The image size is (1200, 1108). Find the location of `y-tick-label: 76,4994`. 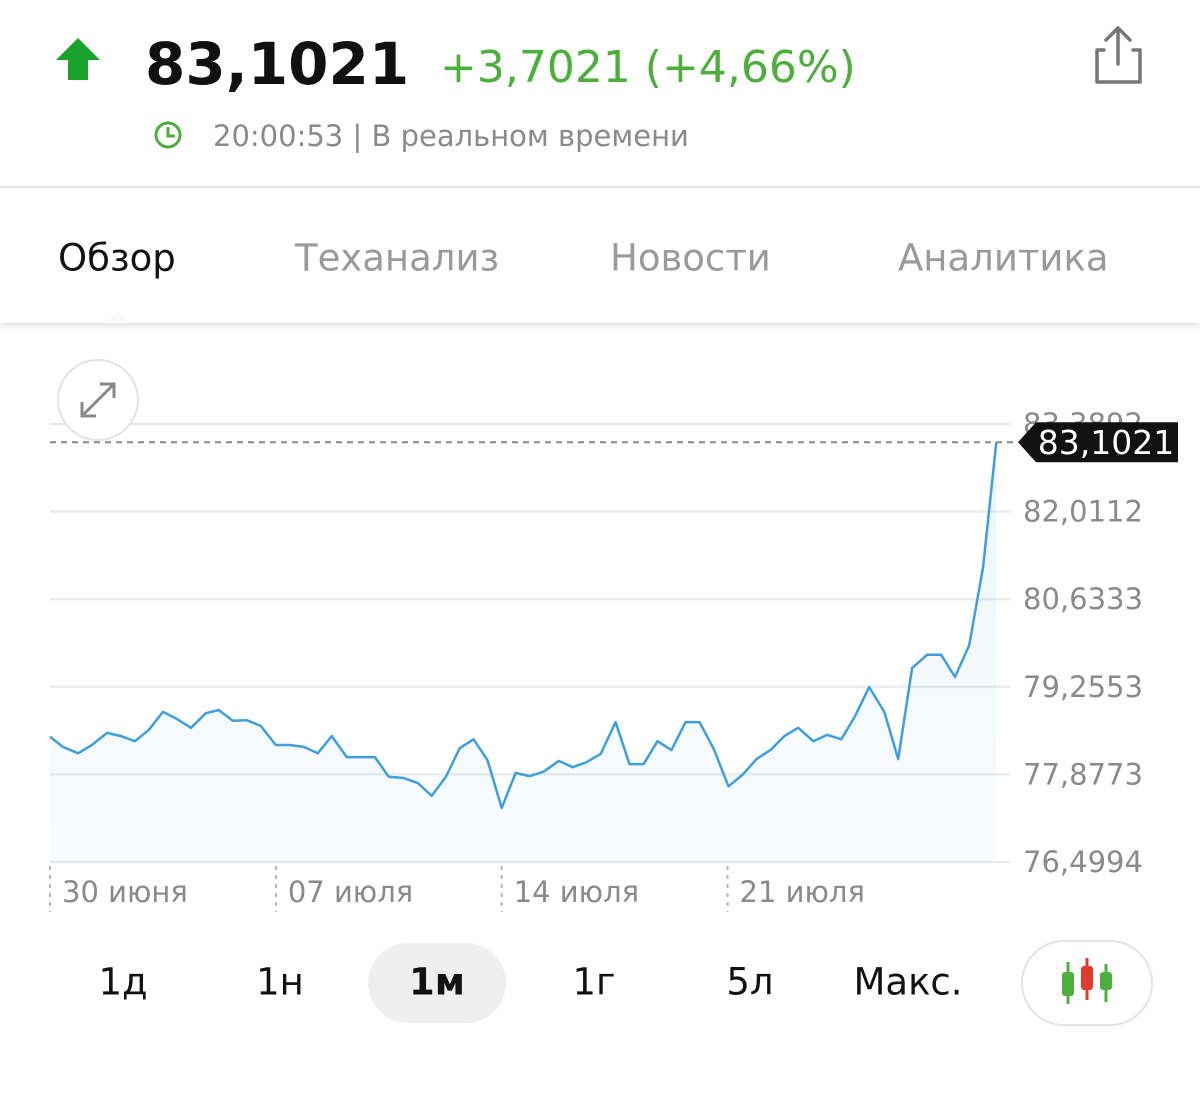

y-tick-label: 76,4994 is located at coordinates (1083, 862).